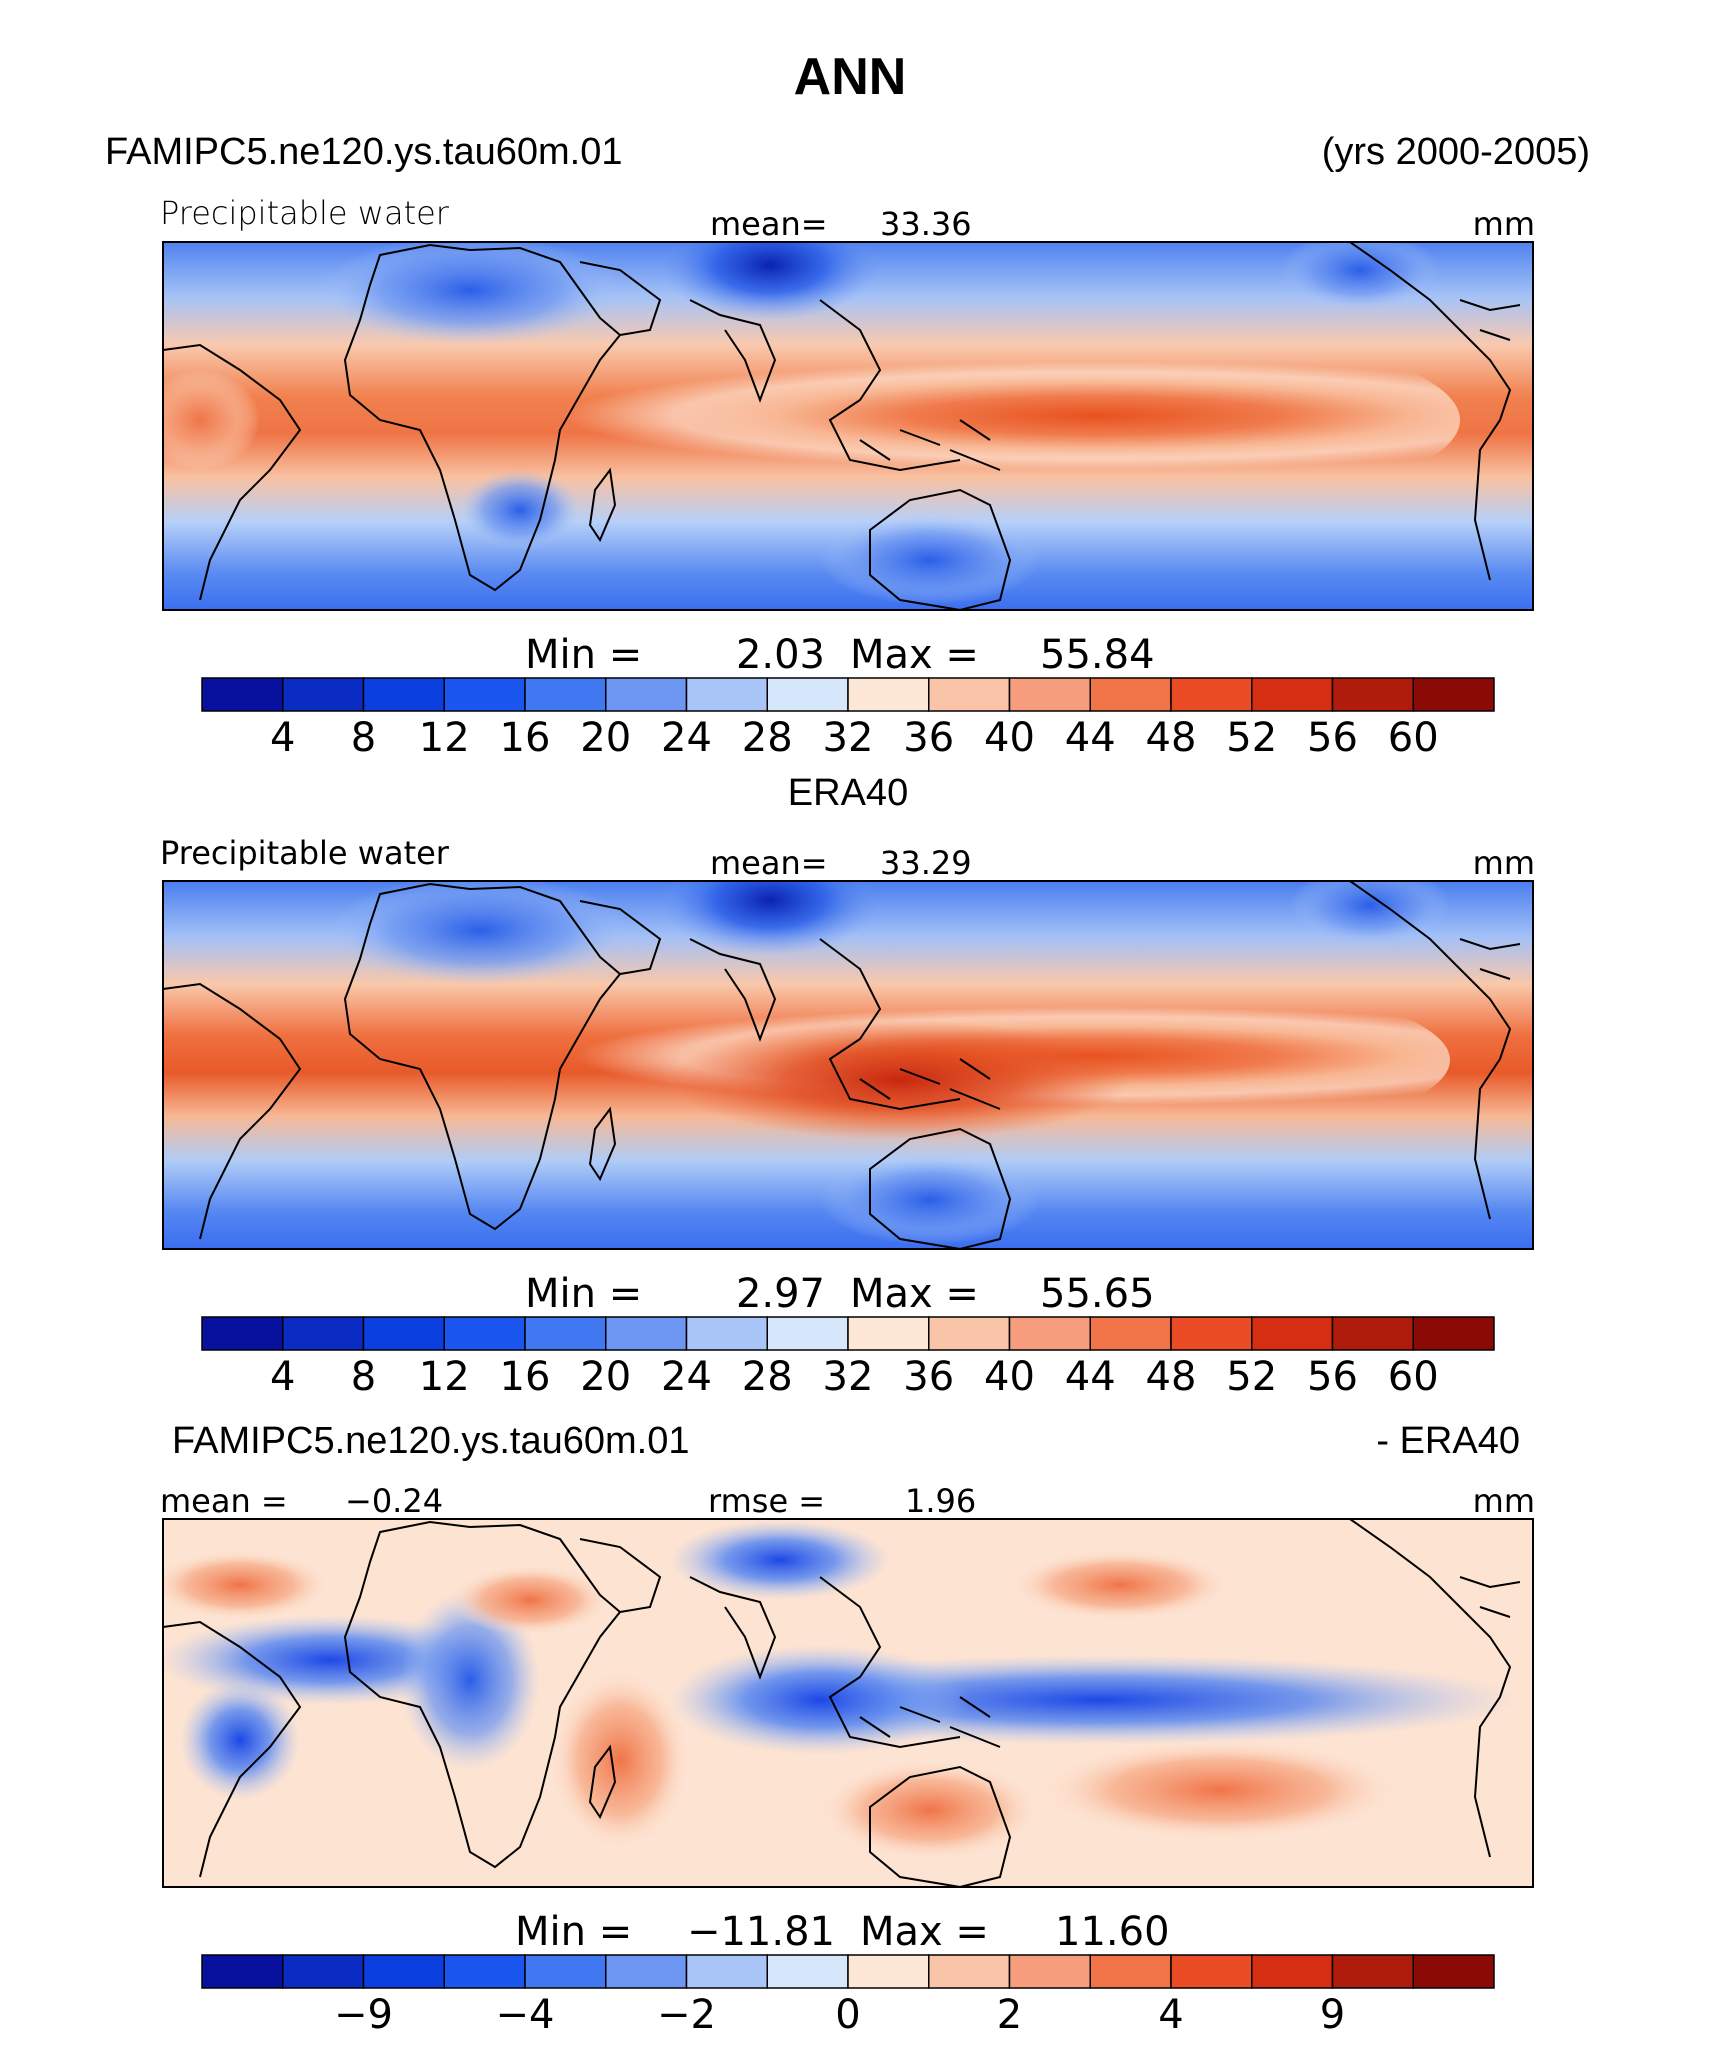  Describe the element at coordinates (1170, 2015) in the screenshot. I see `panel3-colorbar-tick-label: 4` at that location.